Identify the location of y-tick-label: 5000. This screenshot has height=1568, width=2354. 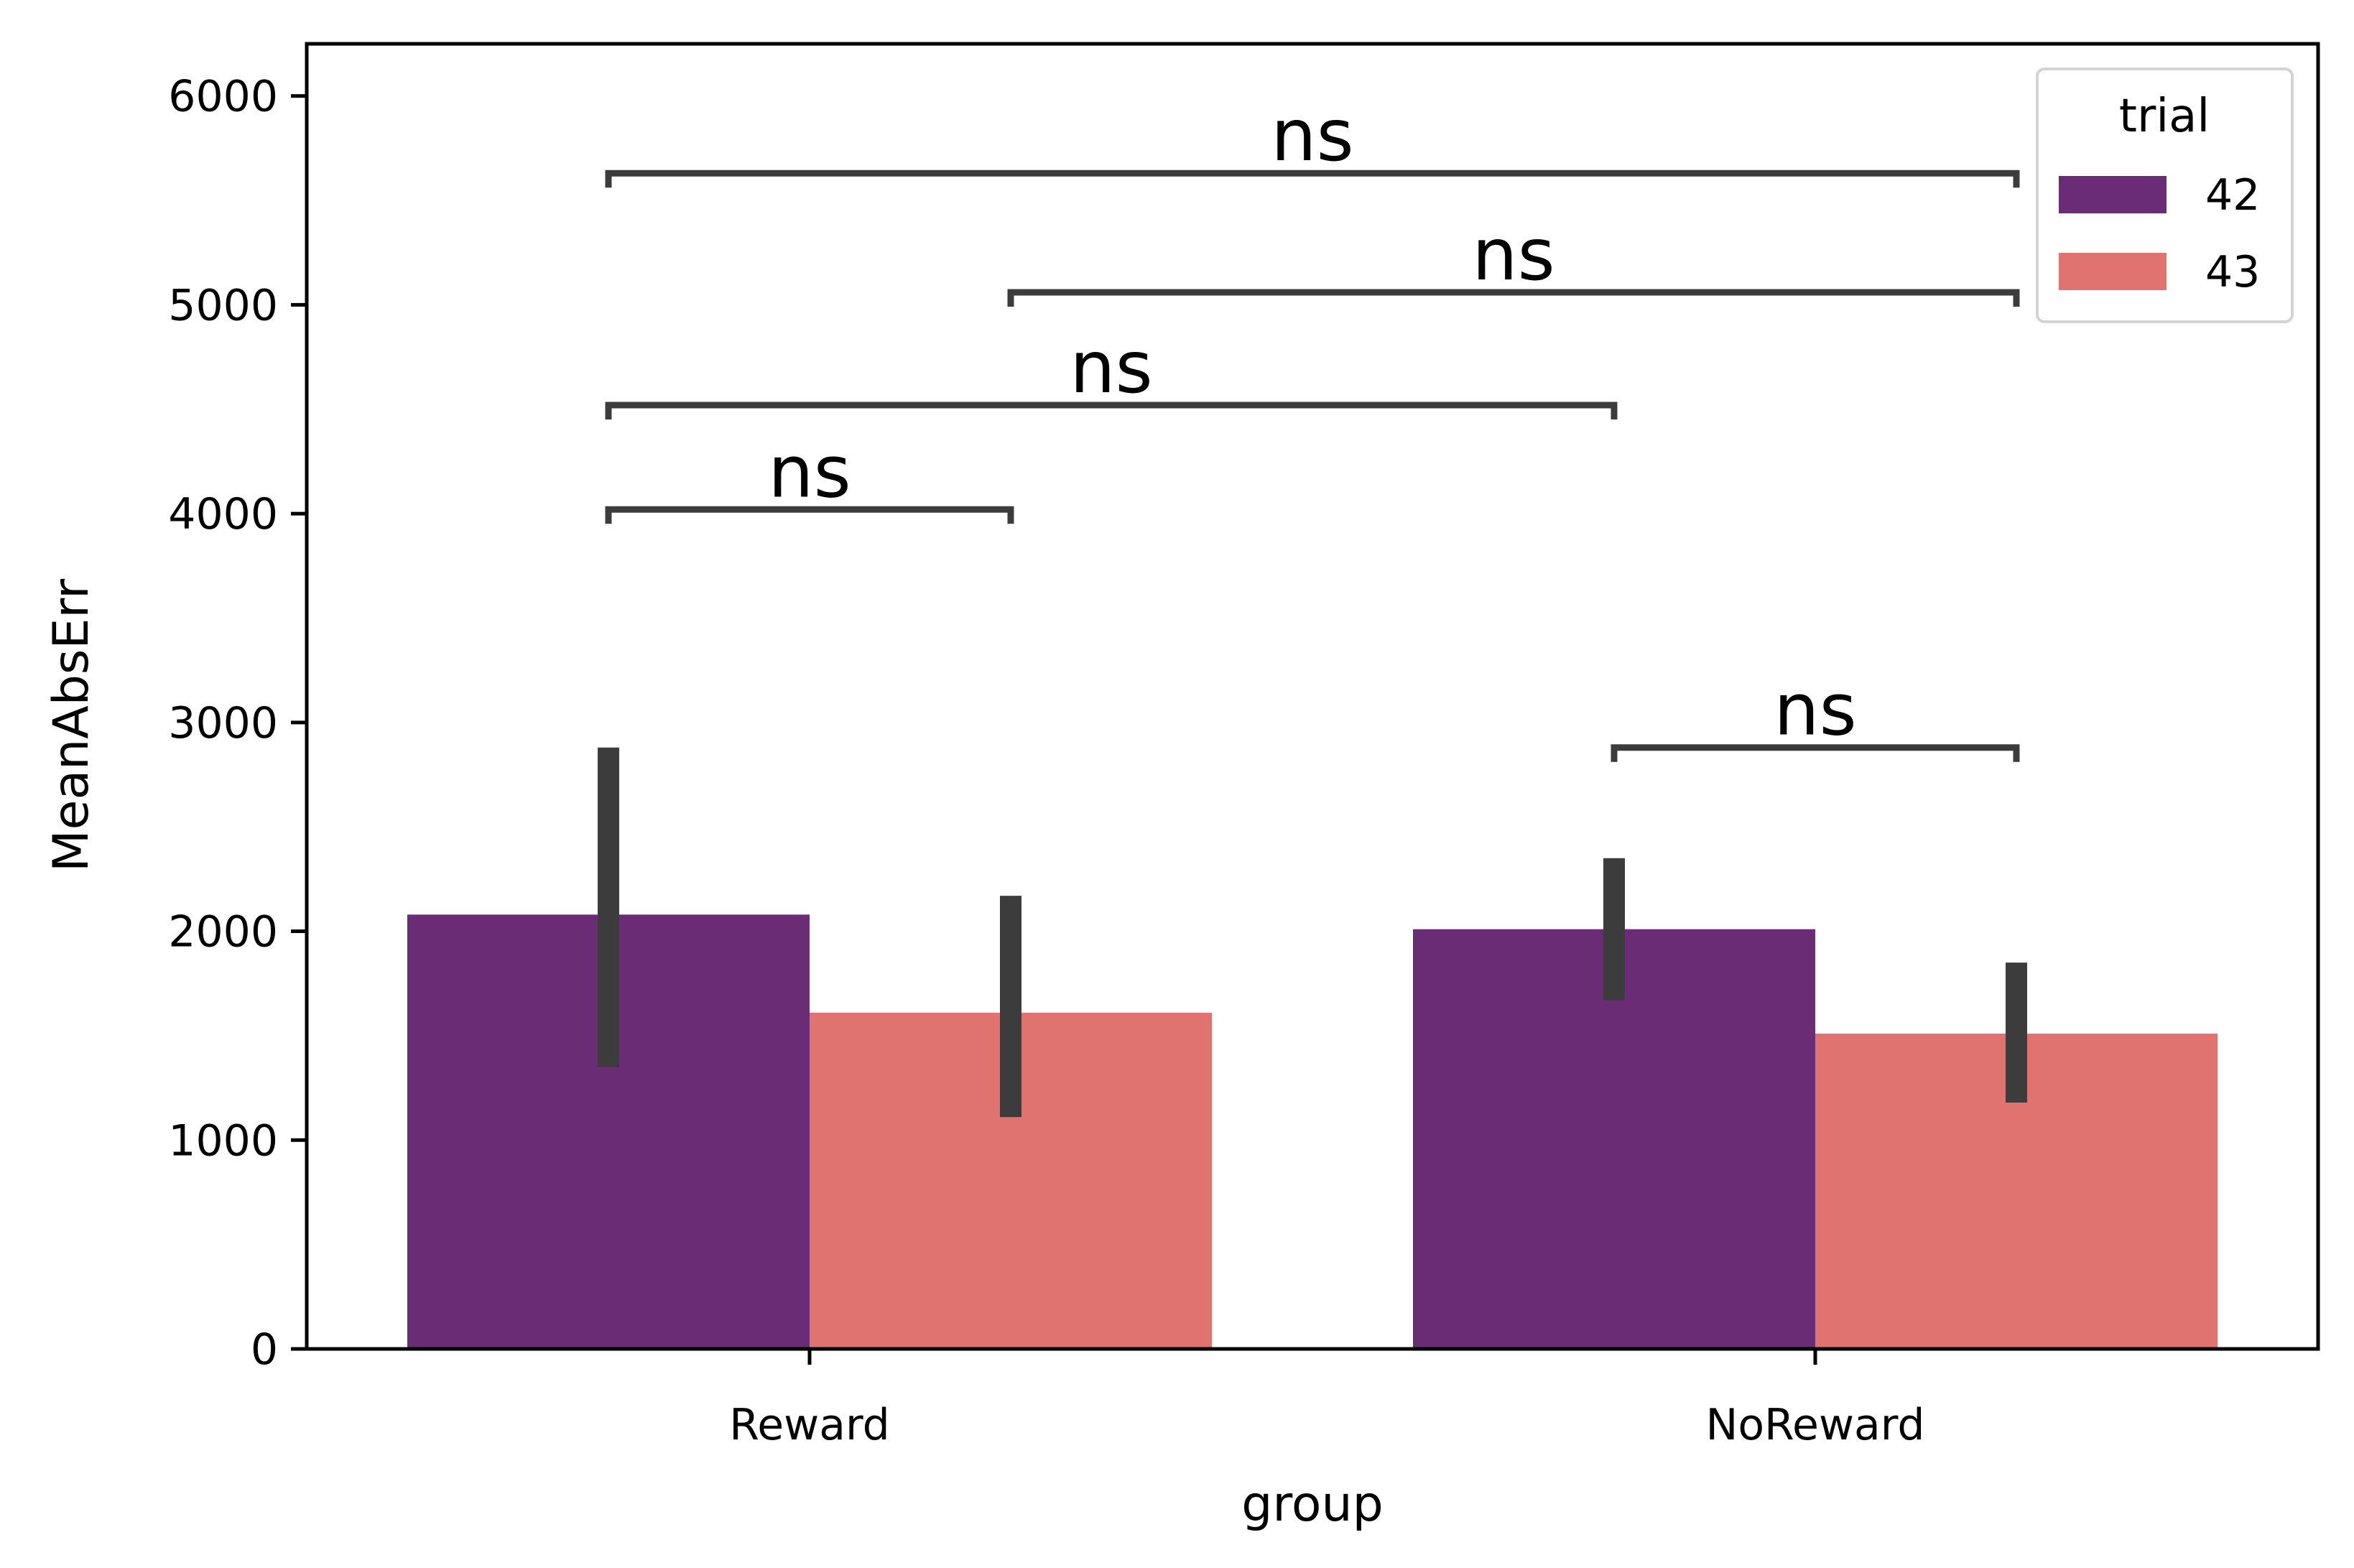
(223, 305).